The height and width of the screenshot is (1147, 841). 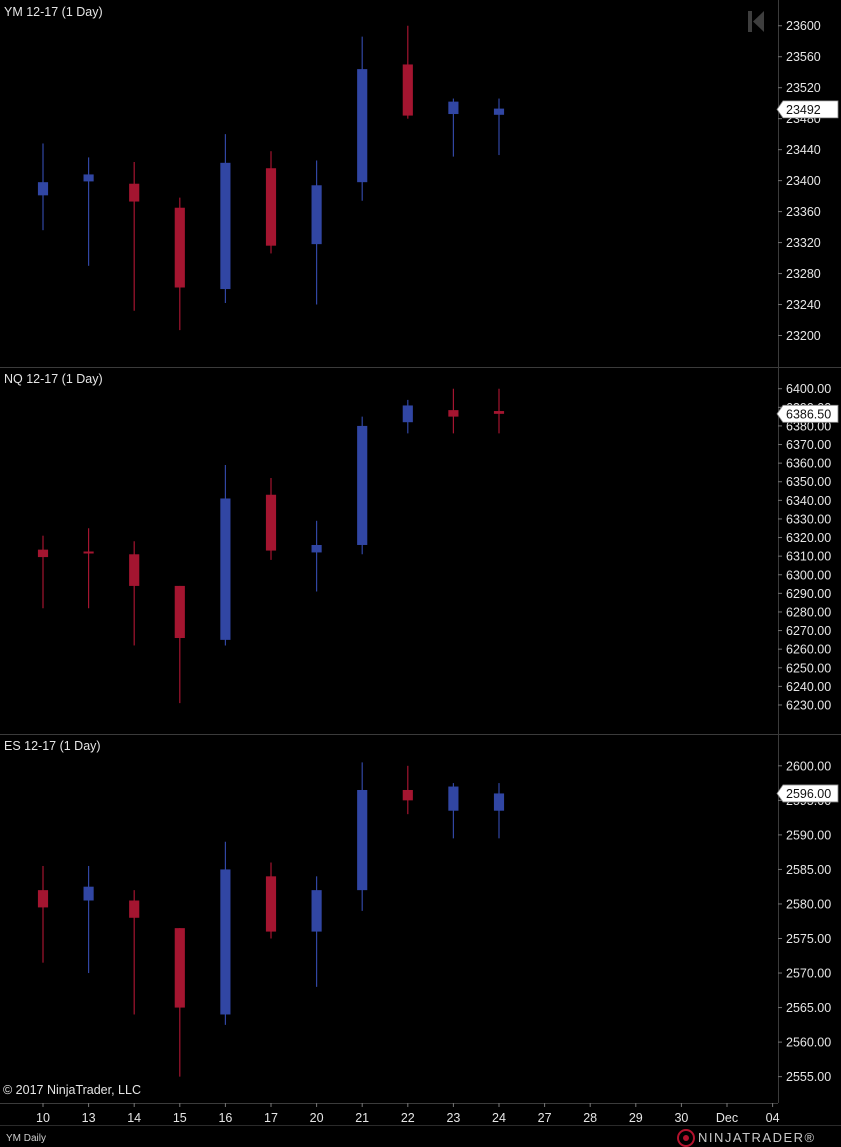 I want to click on y-tick-label: 2570.00, so click(x=808, y=974).